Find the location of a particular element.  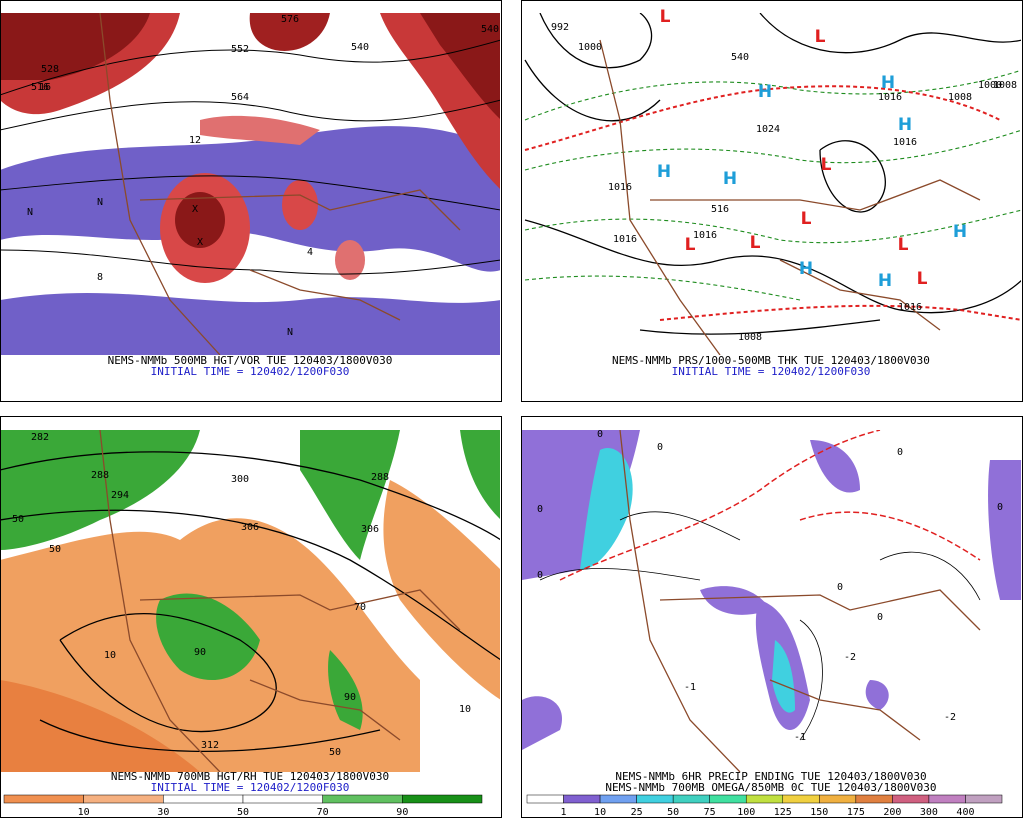

contour-label: 312 is located at coordinates (210, 745).